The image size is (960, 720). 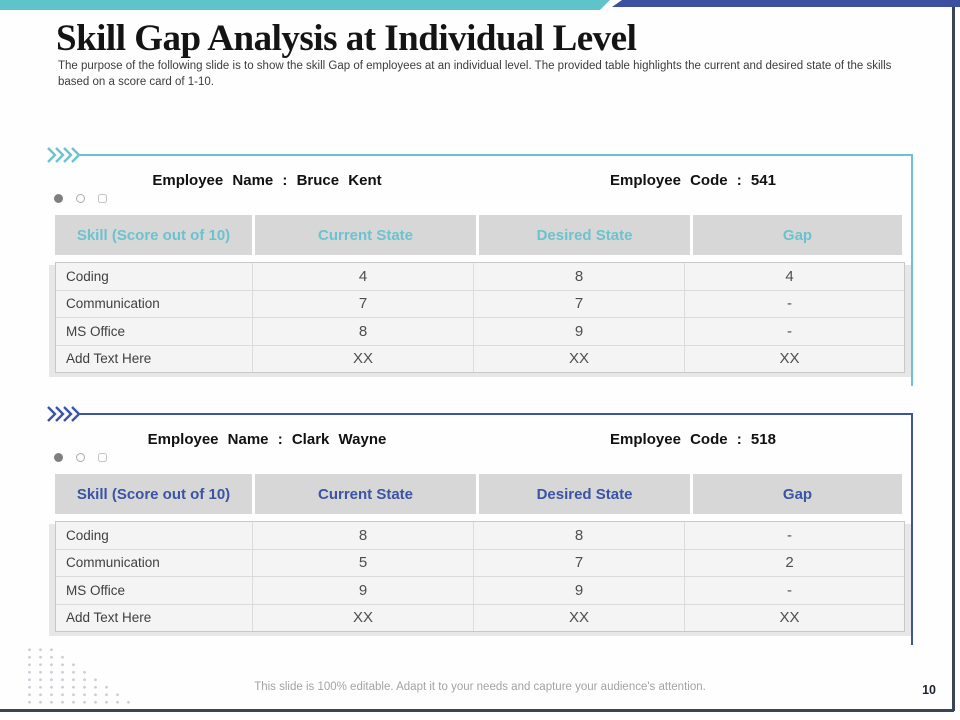 What do you see at coordinates (346, 38) in the screenshot?
I see `slide-title: Skill Gap Analysis at Individual Level` at bounding box center [346, 38].